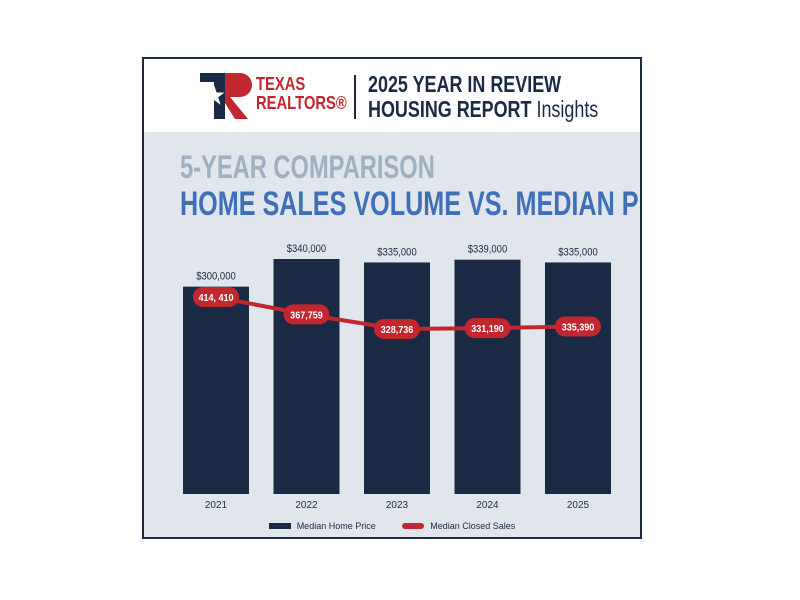  What do you see at coordinates (216, 505) in the screenshot?
I see `x-tick-2021: 2021` at bounding box center [216, 505].